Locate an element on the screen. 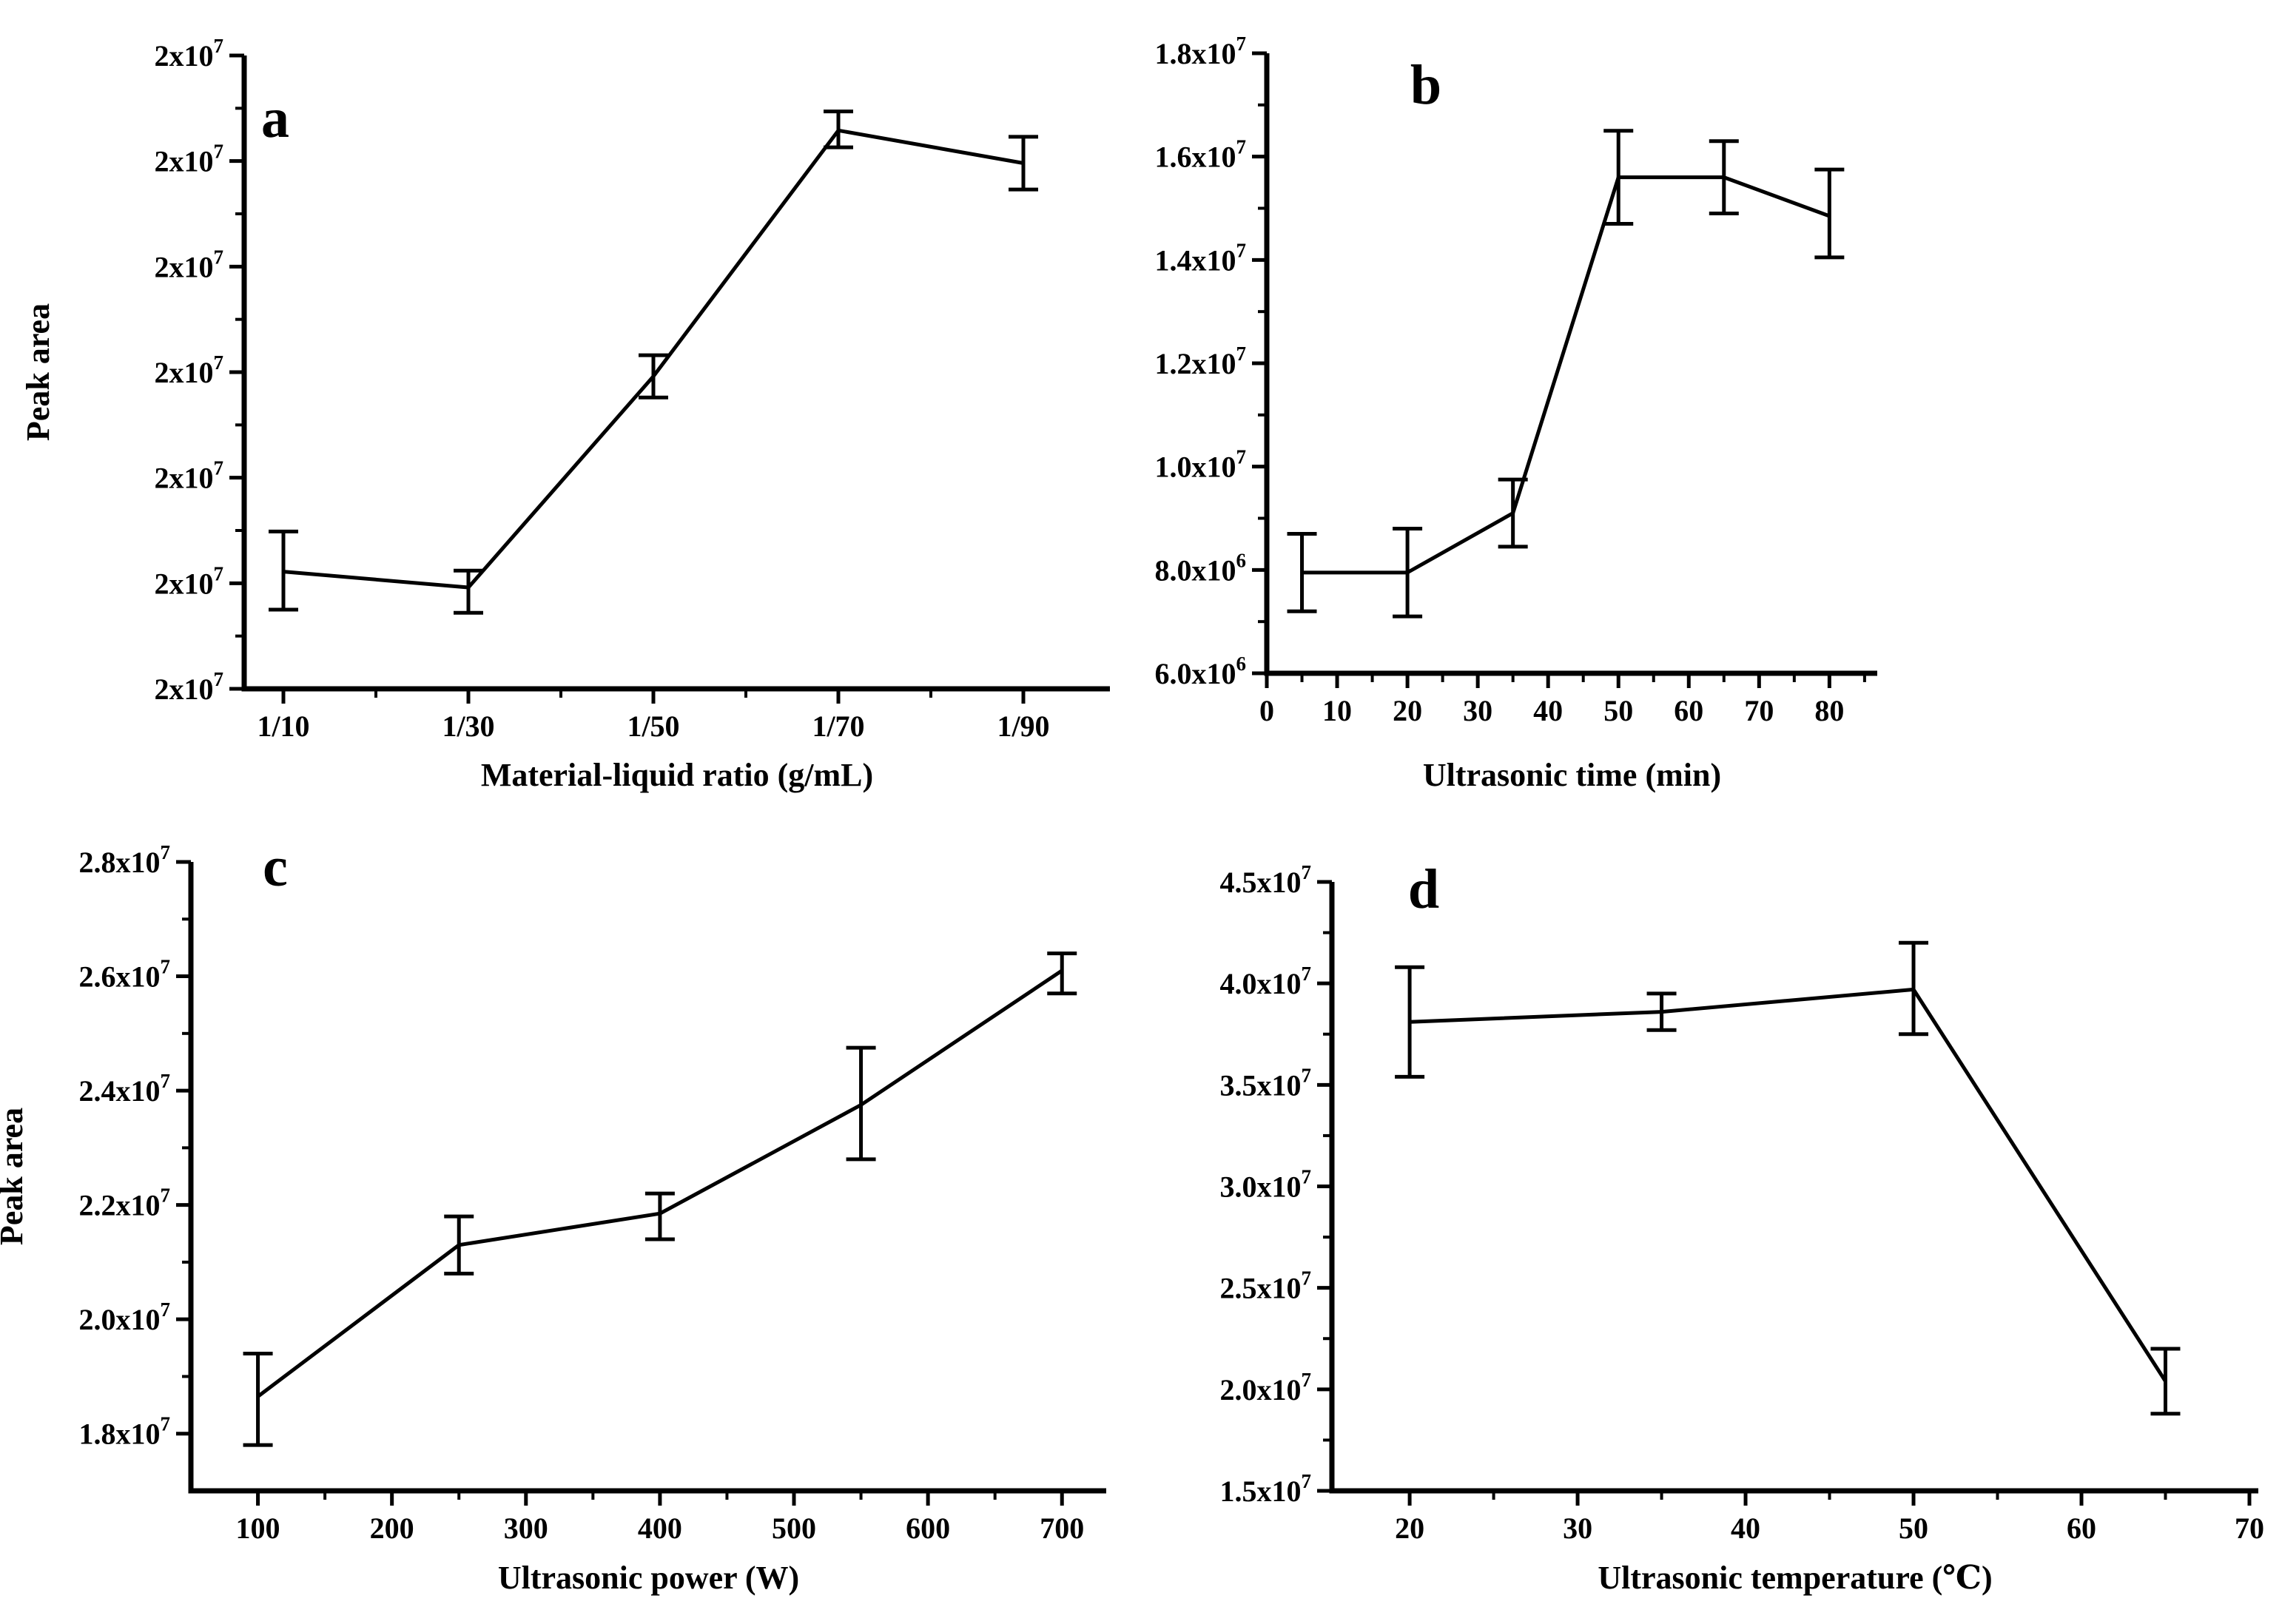 Image resolution: width=2282 pixels, height=1624 pixels. x-tick-label: 80 is located at coordinates (1829, 710).